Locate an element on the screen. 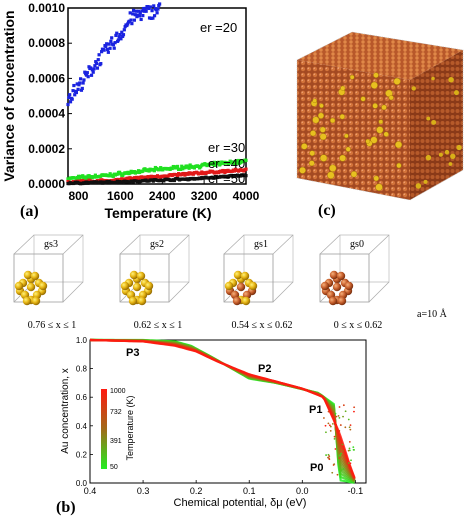 The height and width of the screenshot is (524, 474). series-label-er20: er =20 is located at coordinates (218, 27).